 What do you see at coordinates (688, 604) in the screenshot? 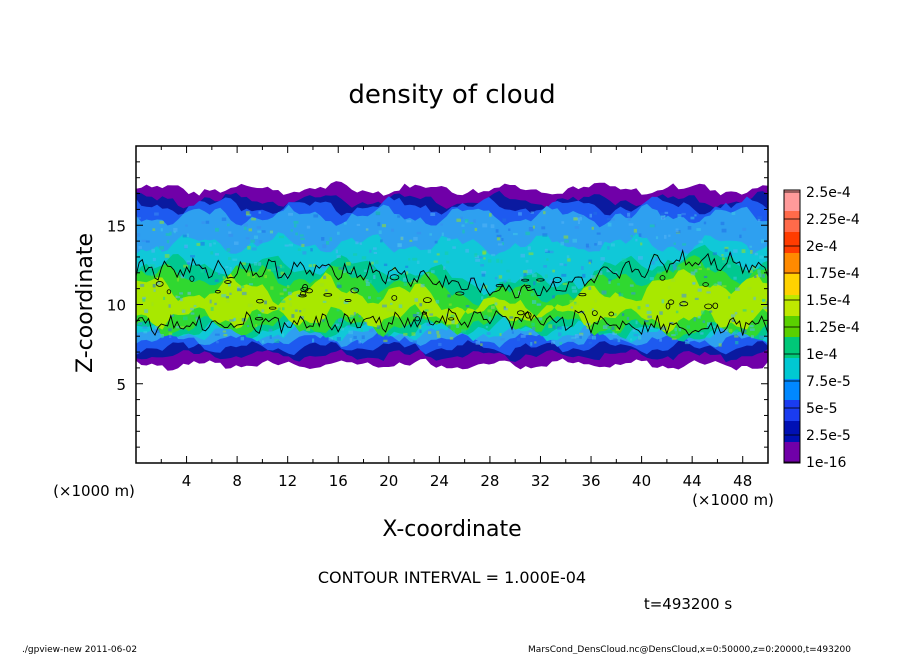
I see `time-label: t=493200 s` at bounding box center [688, 604].